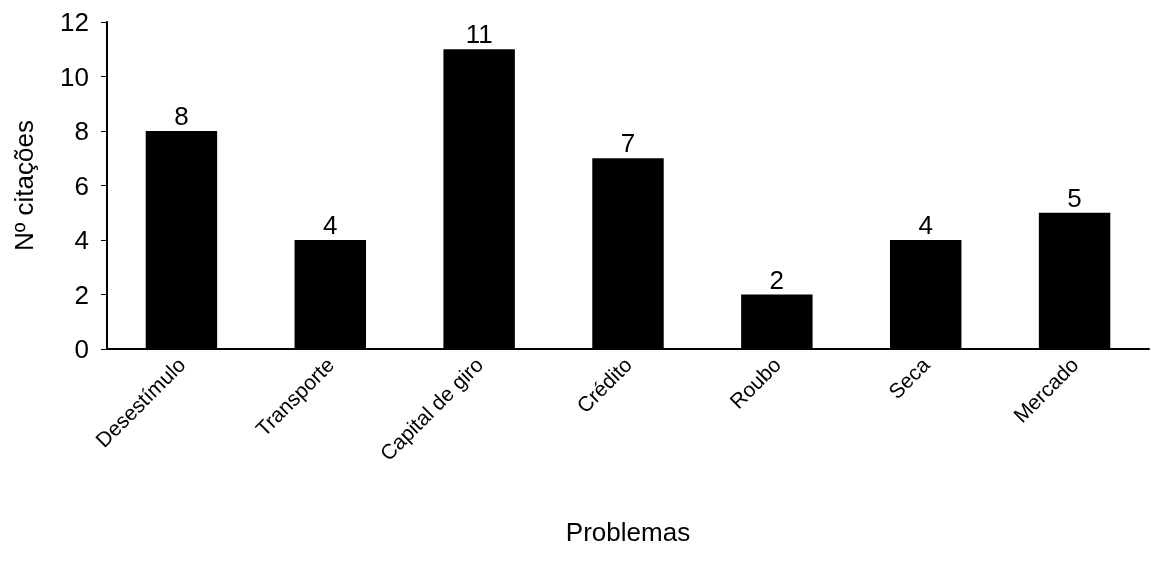 This screenshot has width=1151, height=563. What do you see at coordinates (777, 279) in the screenshot?
I see `data-label: 2` at bounding box center [777, 279].